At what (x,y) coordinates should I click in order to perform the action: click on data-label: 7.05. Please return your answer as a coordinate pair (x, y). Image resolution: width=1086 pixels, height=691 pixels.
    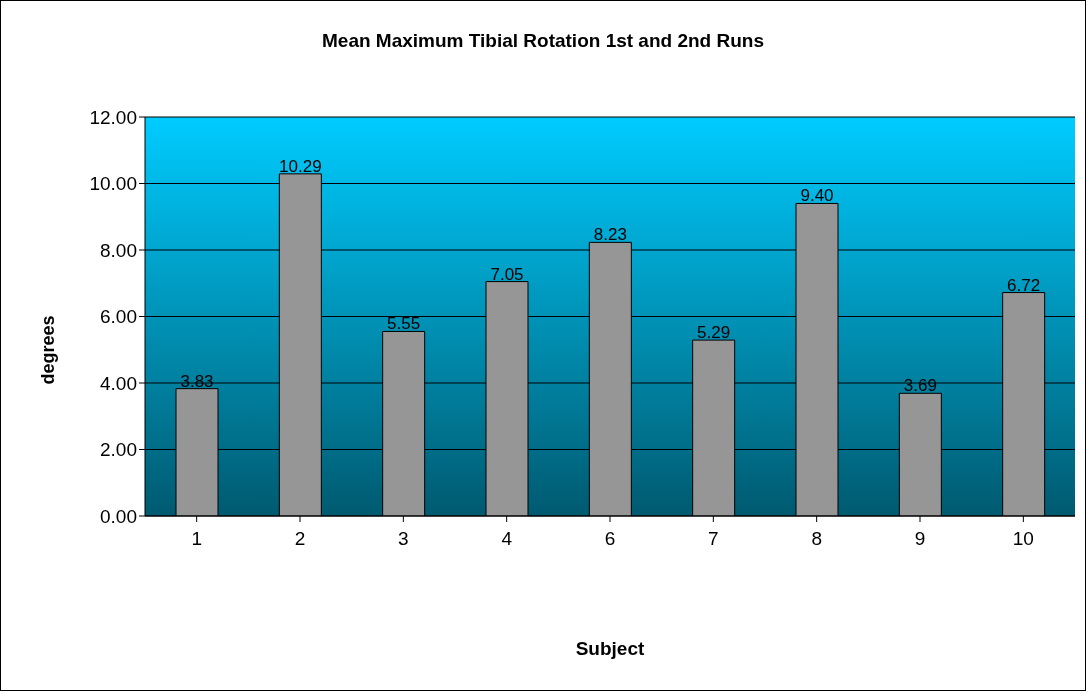
    Looking at the image, I should click on (507, 274).